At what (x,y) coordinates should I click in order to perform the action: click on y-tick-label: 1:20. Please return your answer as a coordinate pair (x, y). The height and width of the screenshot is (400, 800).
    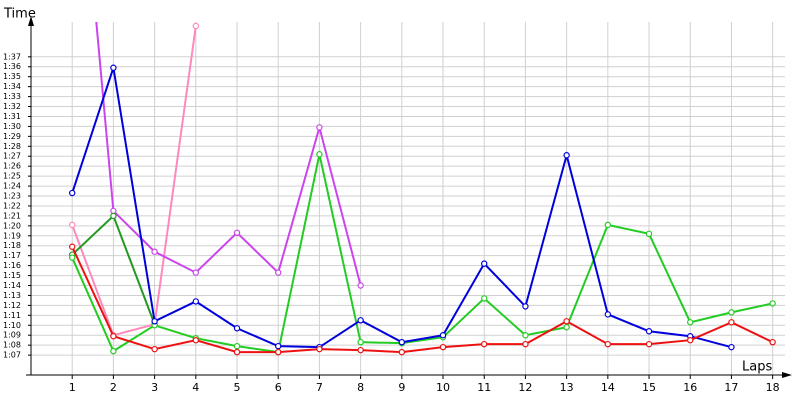
    Looking at the image, I should click on (12, 225).